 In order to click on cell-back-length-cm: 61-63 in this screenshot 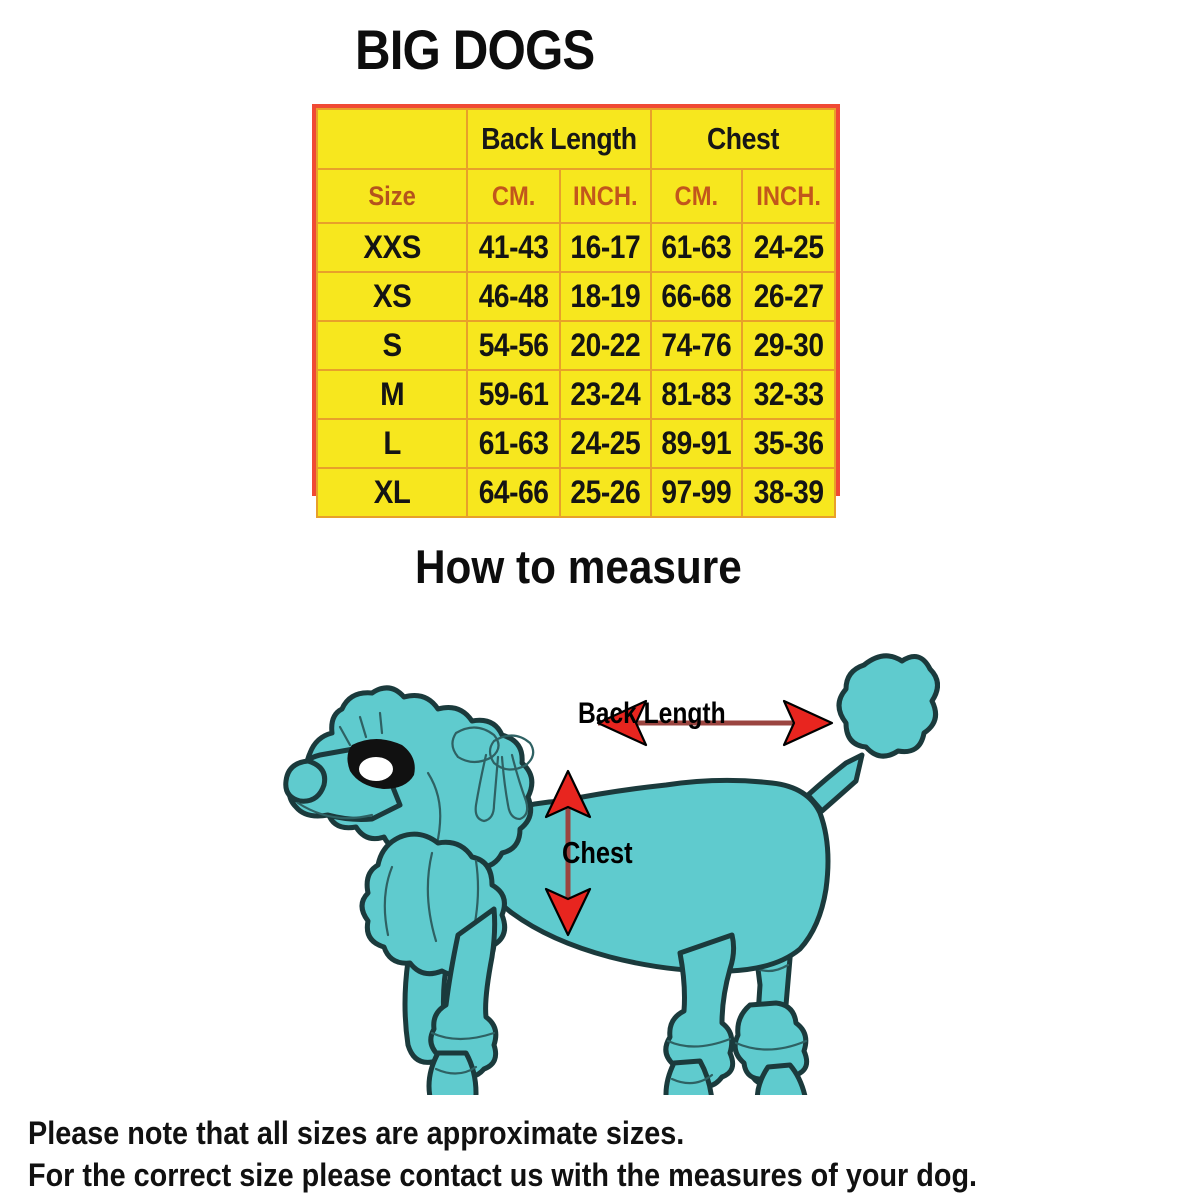, I will do `click(513, 443)`.